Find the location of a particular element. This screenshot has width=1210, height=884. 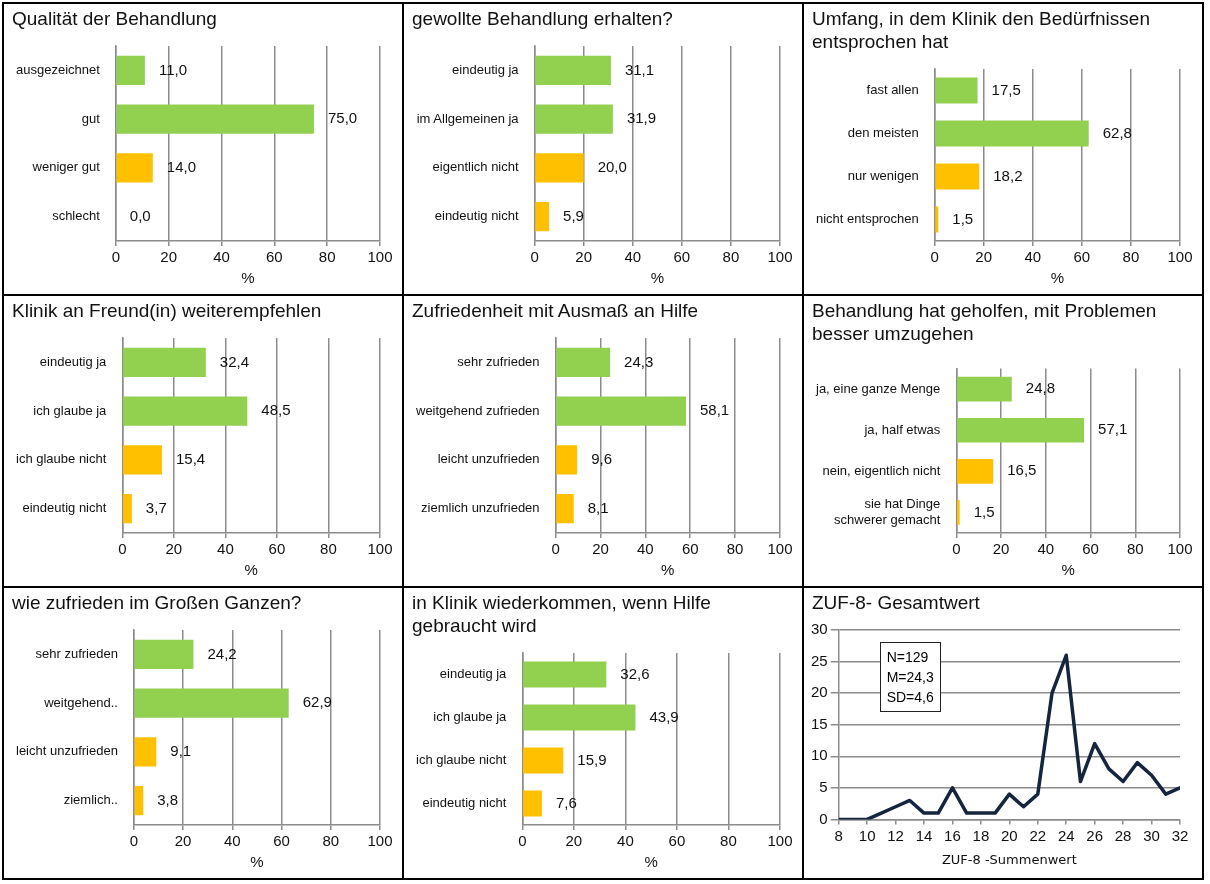

y-tick-label: sie hat Dinge schwerer gemacht is located at coordinates (887, 511).